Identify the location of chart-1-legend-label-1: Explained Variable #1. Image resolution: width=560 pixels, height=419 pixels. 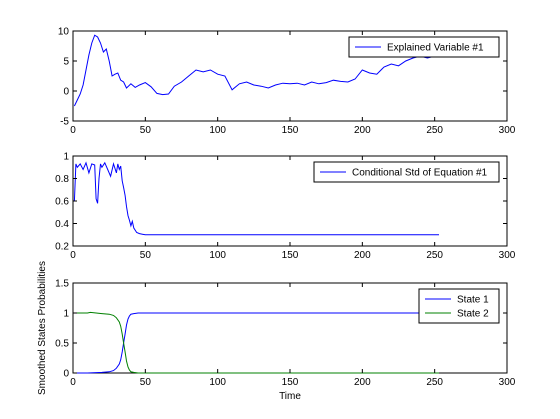
(435, 48).